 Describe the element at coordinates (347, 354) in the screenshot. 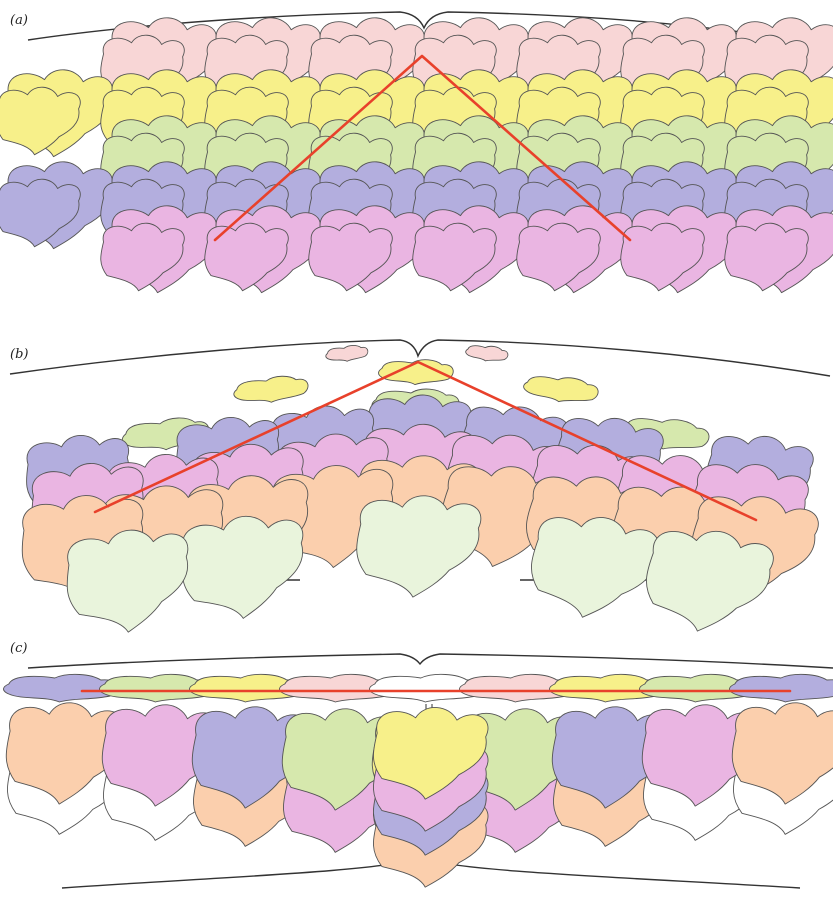

I see `panel-b-scale-row1-left` at that location.